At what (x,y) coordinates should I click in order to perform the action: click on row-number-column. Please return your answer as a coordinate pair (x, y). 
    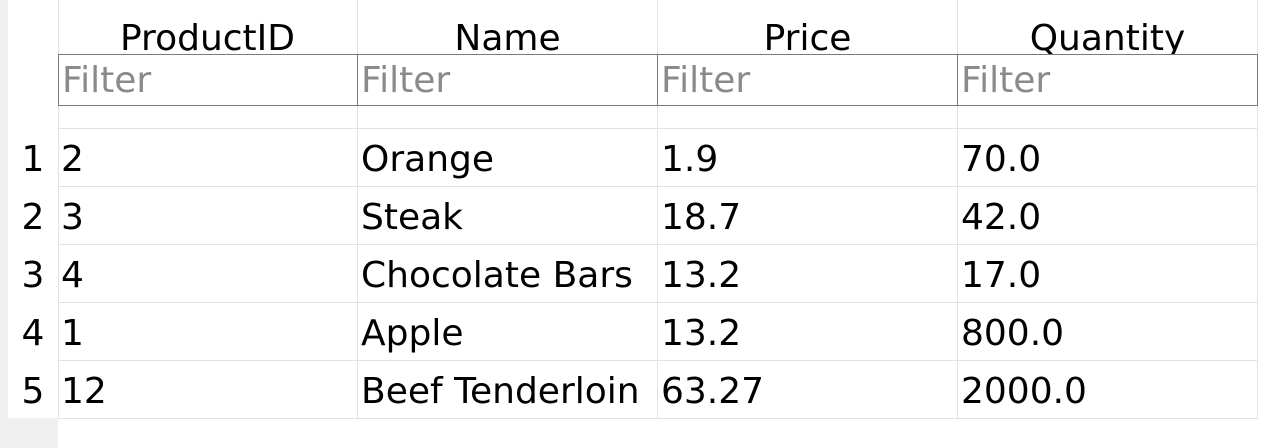
    Looking at the image, I should click on (33, 224).